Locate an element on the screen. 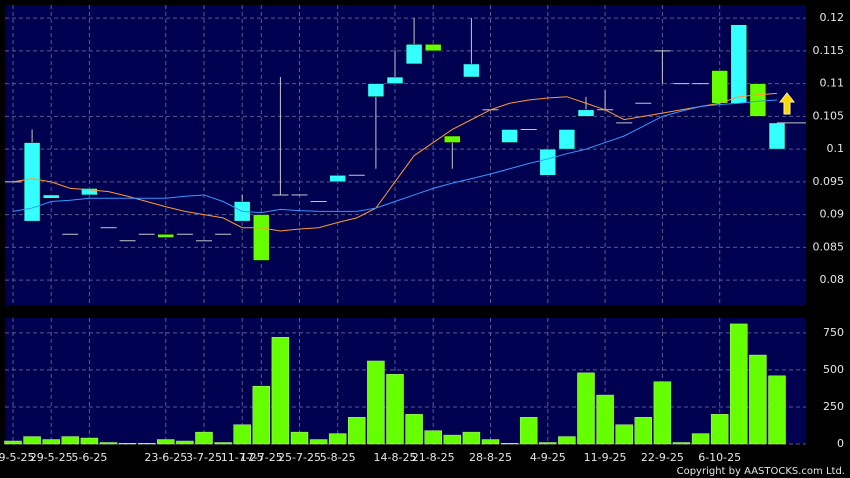 The height and width of the screenshot is (478, 850). y-tick-label: 0.08 is located at coordinates (832, 279).